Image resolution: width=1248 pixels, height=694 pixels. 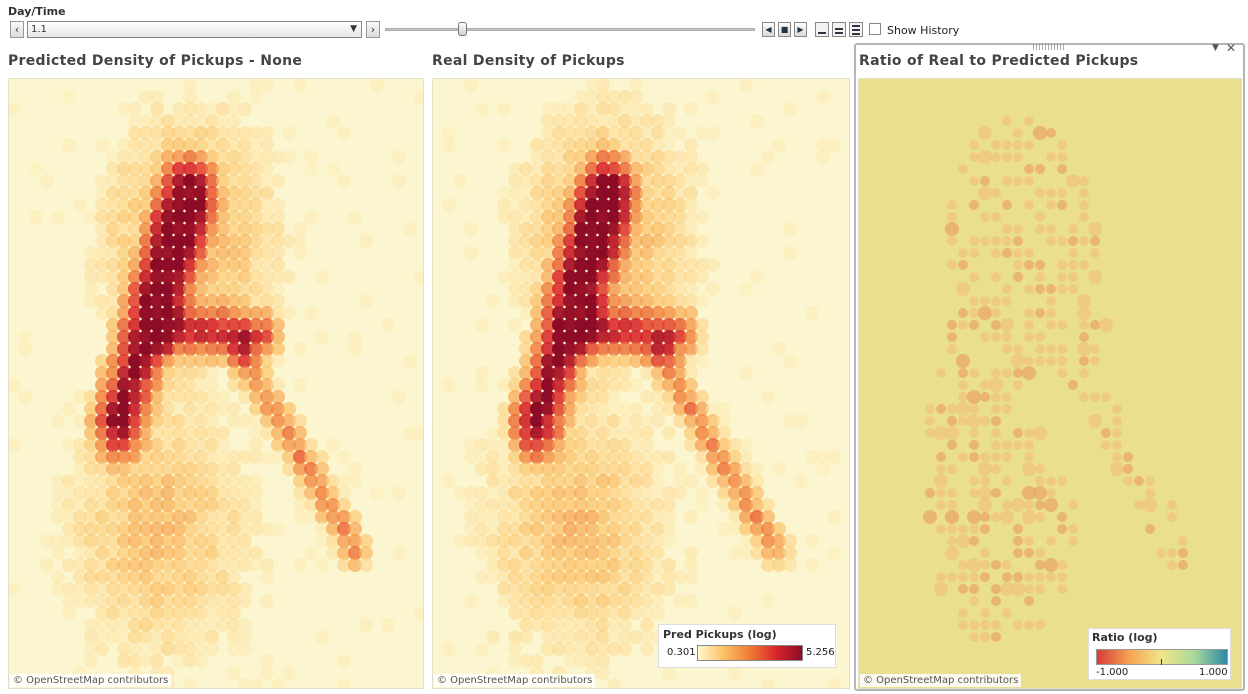 What do you see at coordinates (1215, 48) in the screenshot?
I see `panel-menu-icon: ▼` at bounding box center [1215, 48].